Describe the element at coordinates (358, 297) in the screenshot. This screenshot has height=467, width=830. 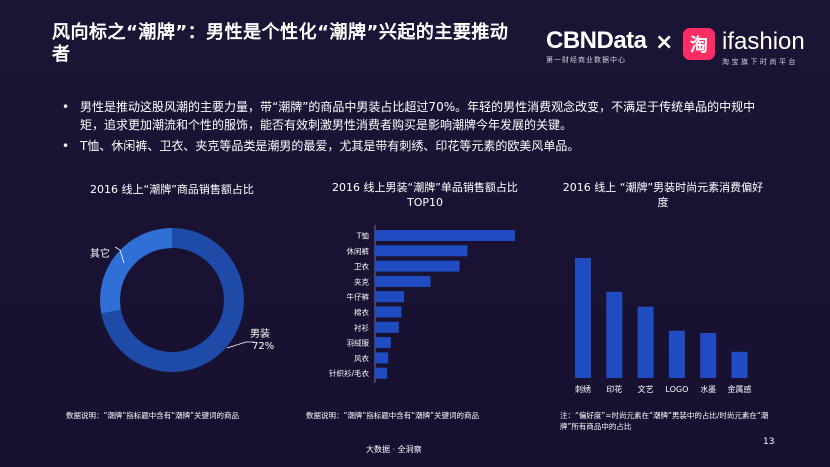
I see `hbar-category-label: 牛仔裤` at that location.